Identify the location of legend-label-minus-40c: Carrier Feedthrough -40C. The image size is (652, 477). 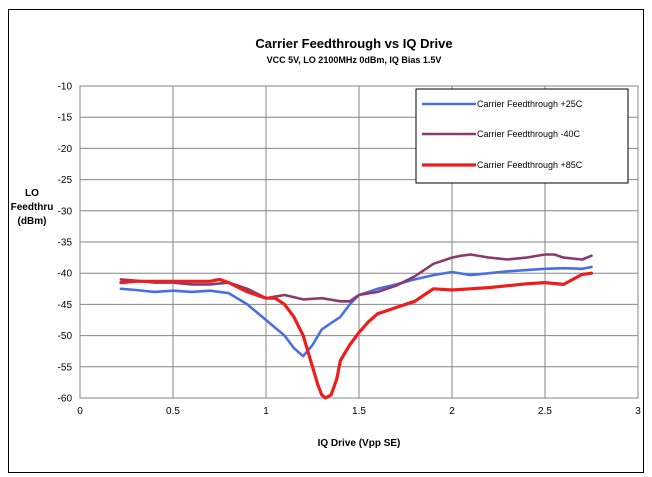
(529, 134).